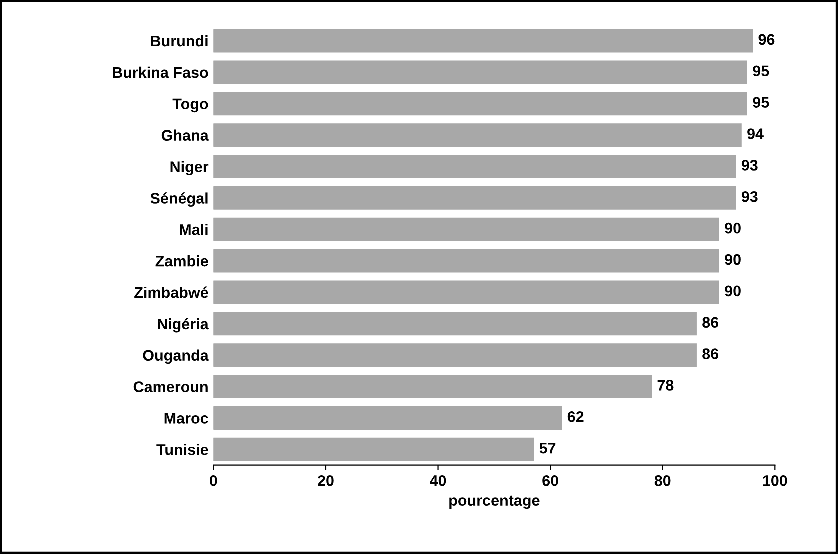  I want to click on data-label: 57, so click(548, 448).